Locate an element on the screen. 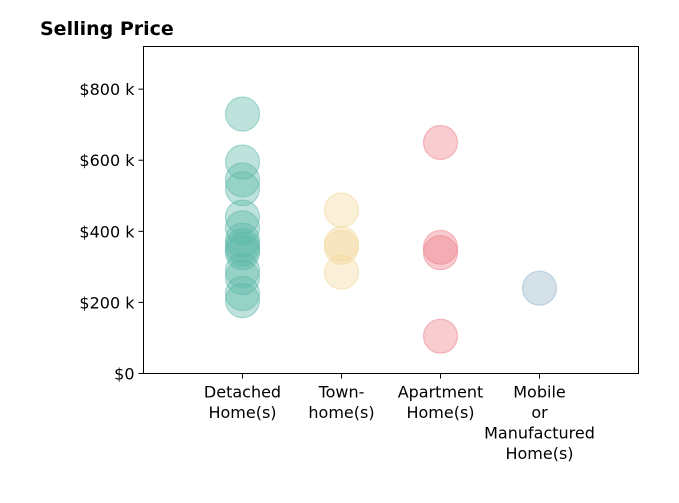 Image resolution: width=679 pixels, height=503 pixels. x-tick-label: Detached Home(s) is located at coordinates (242, 403).